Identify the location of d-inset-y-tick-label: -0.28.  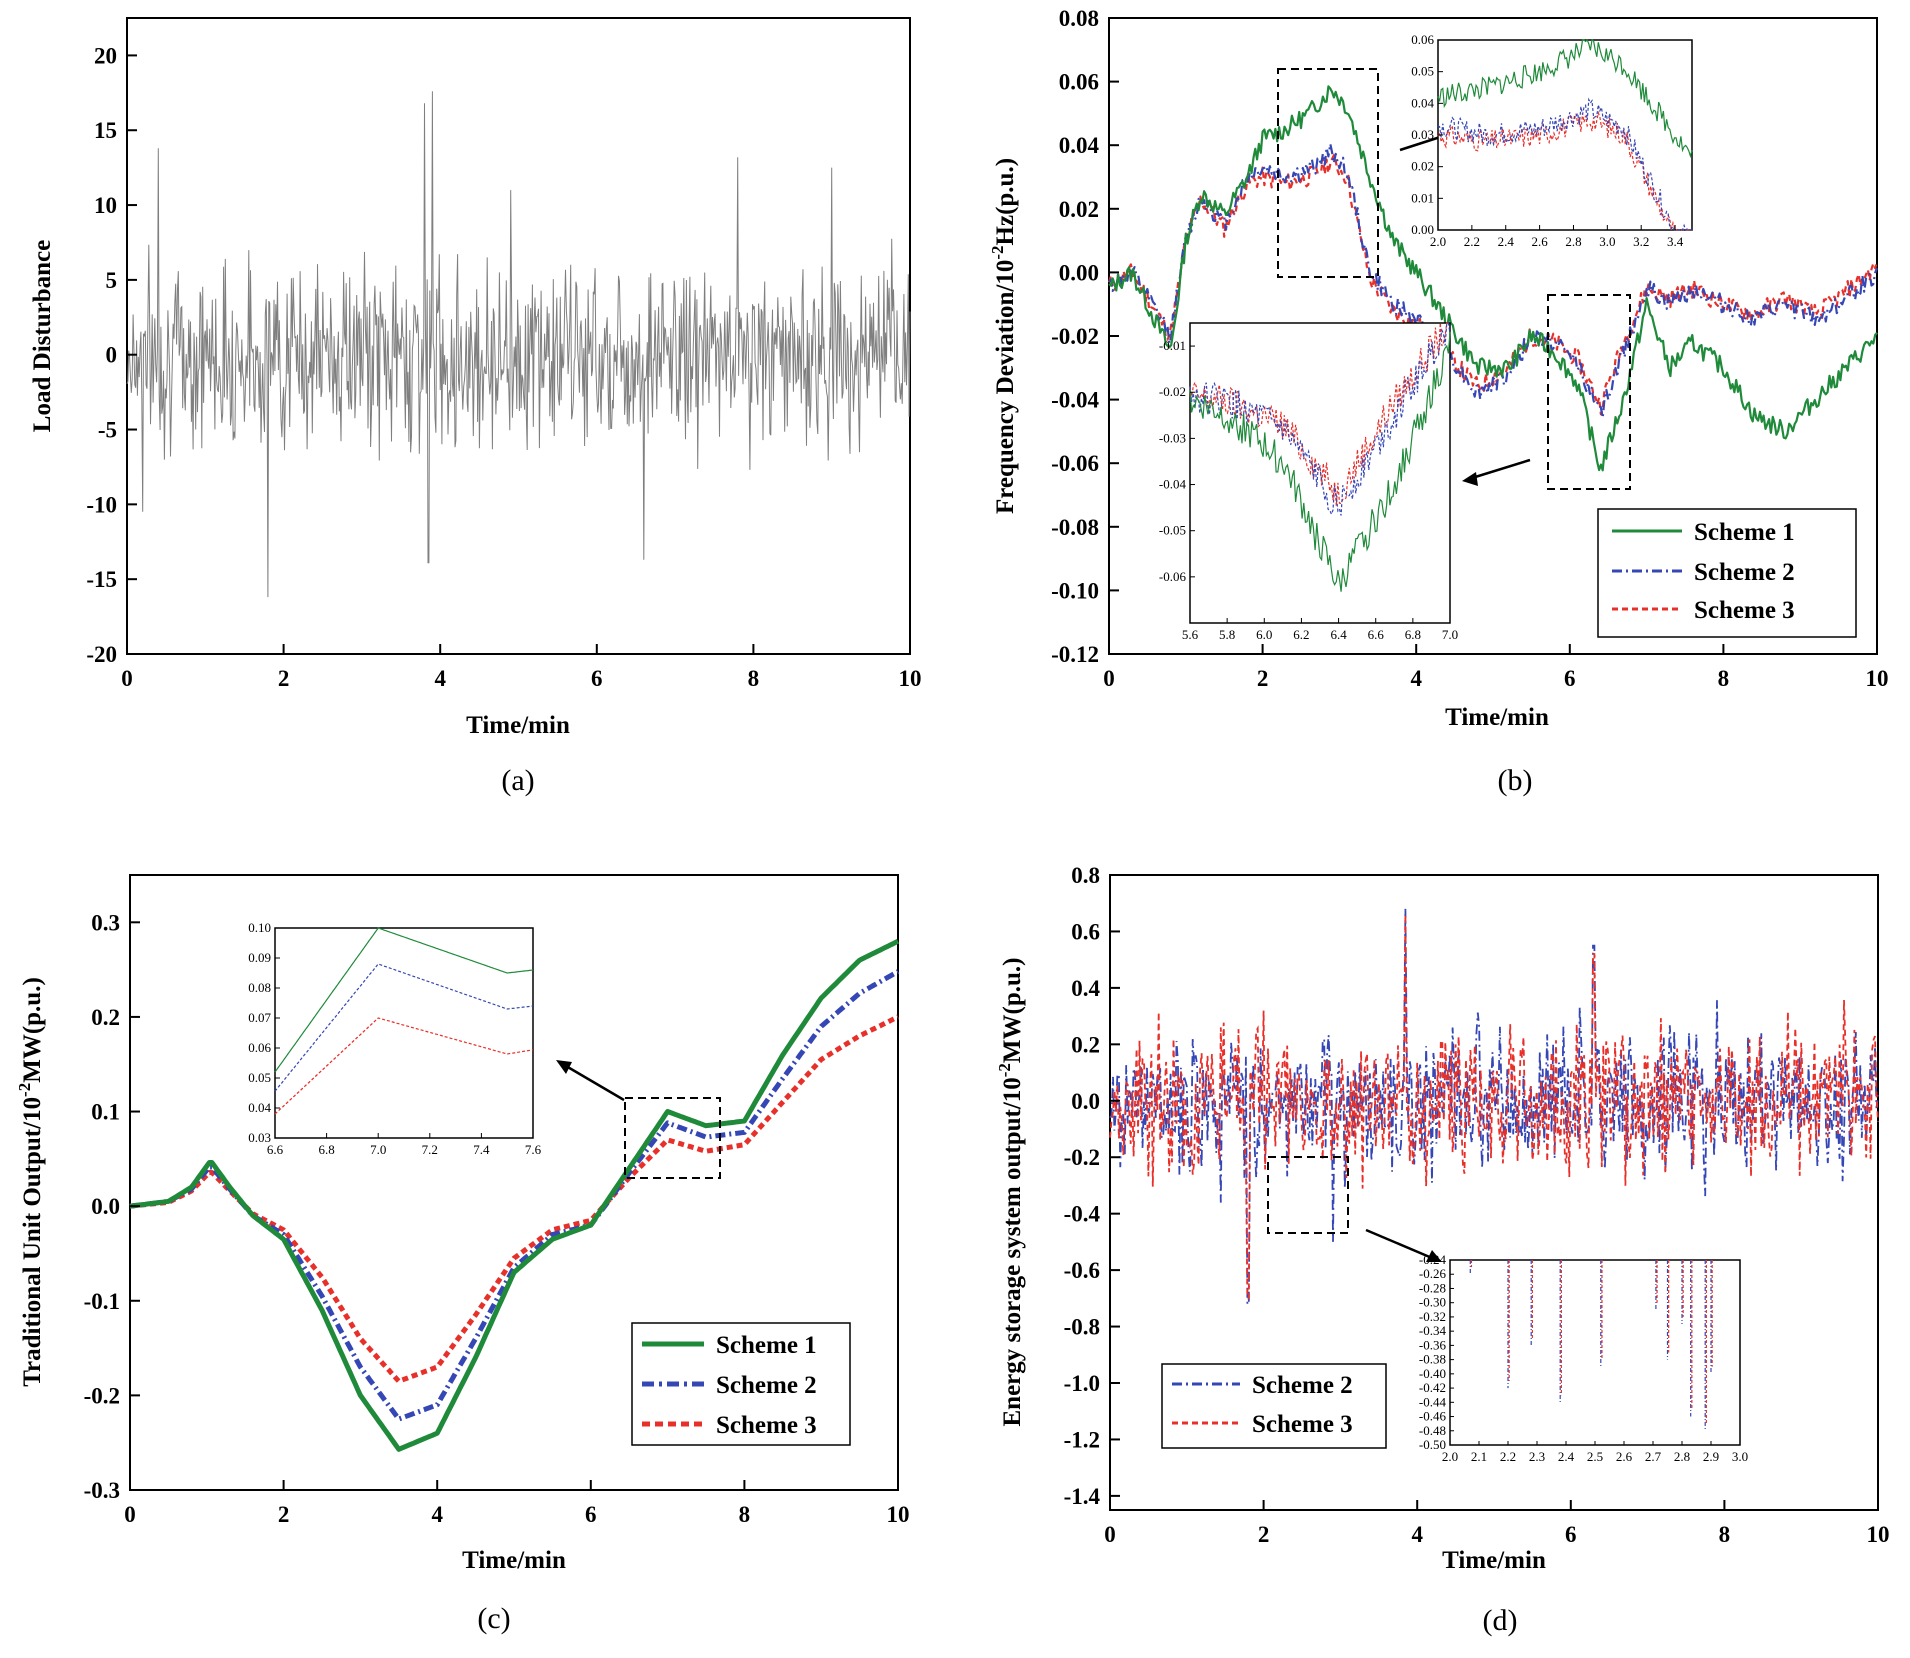
(1432, 1287).